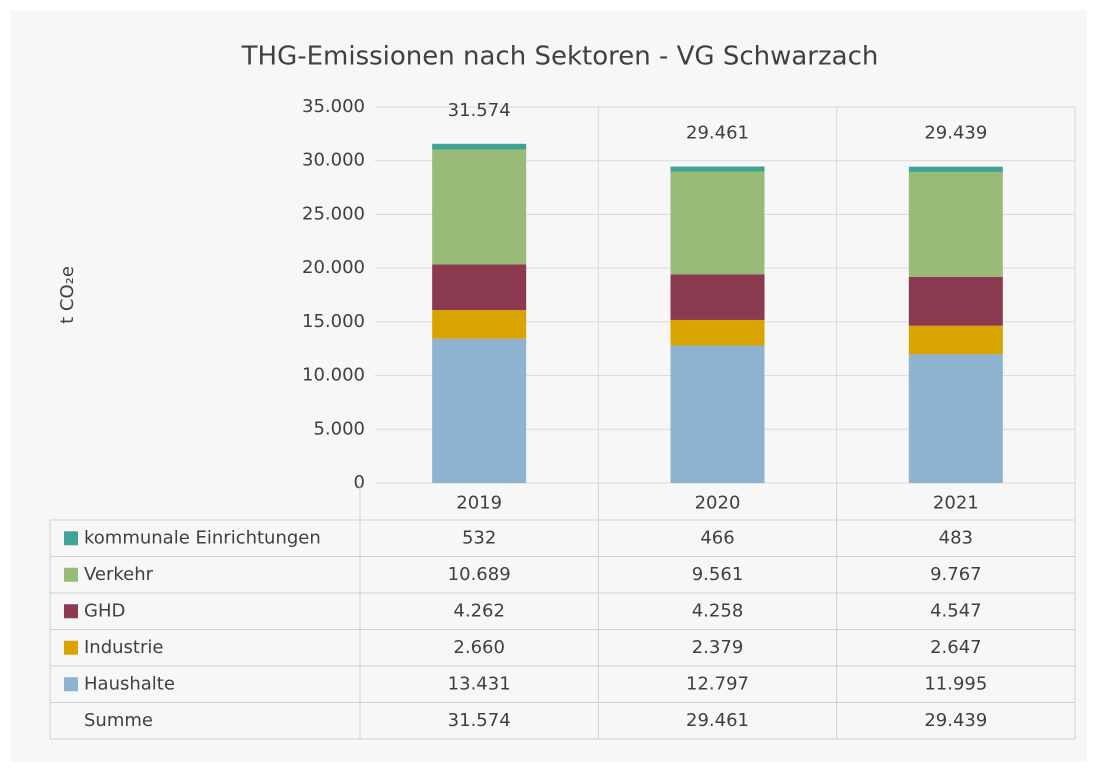 The image size is (1097, 776). What do you see at coordinates (119, 574) in the screenshot?
I see `legend-label: Verkehr` at bounding box center [119, 574].